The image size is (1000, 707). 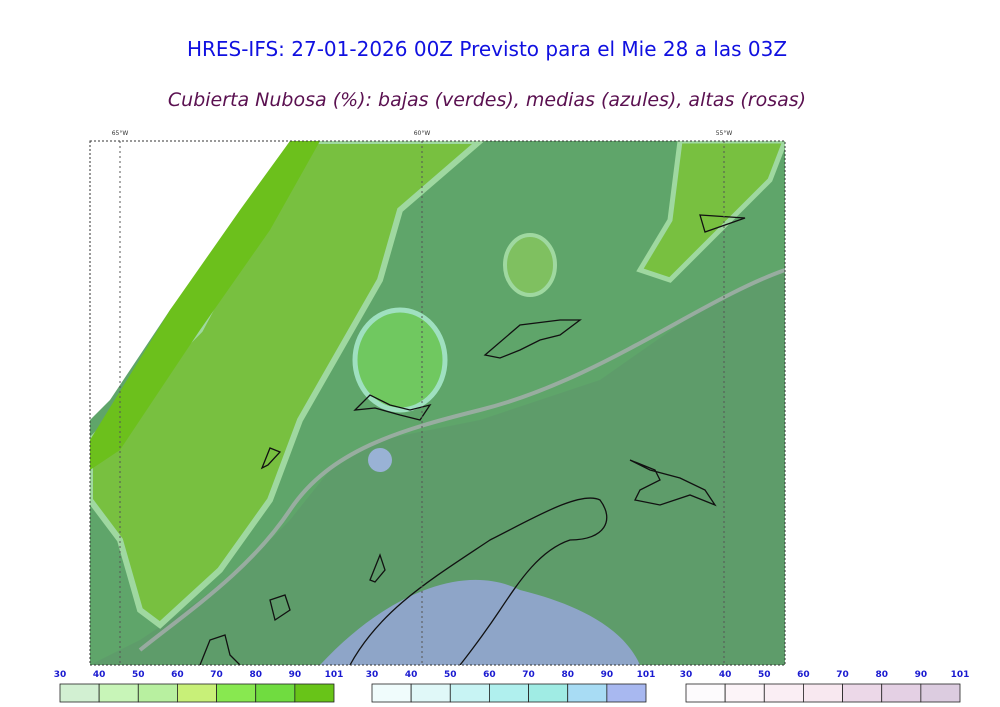 What do you see at coordinates (724, 133) in the screenshot?
I see `longitude-label: 55°W` at bounding box center [724, 133].